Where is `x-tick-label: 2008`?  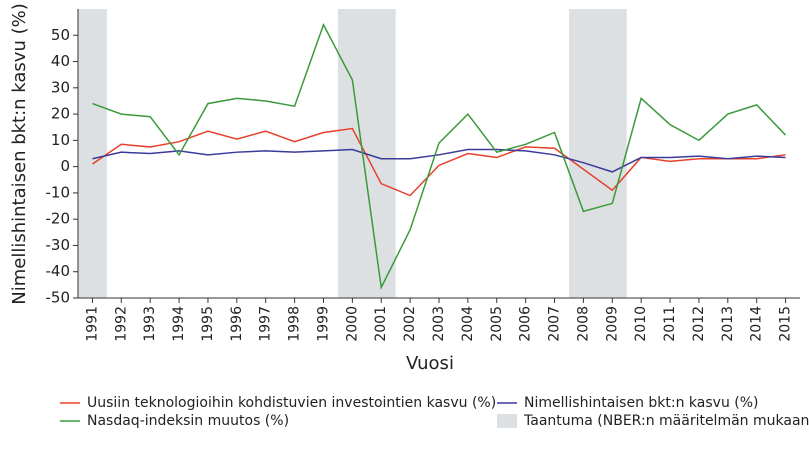 x-tick-label: 2008 is located at coordinates (583, 324).